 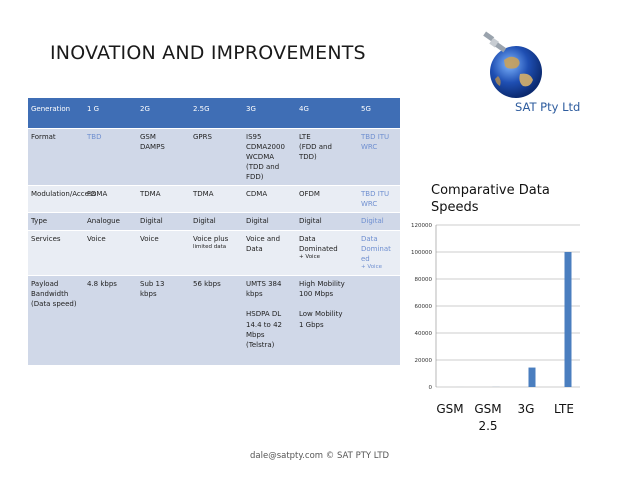 What do you see at coordinates (210, 246) in the screenshot?
I see `cell-note: limited data` at bounding box center [210, 246].